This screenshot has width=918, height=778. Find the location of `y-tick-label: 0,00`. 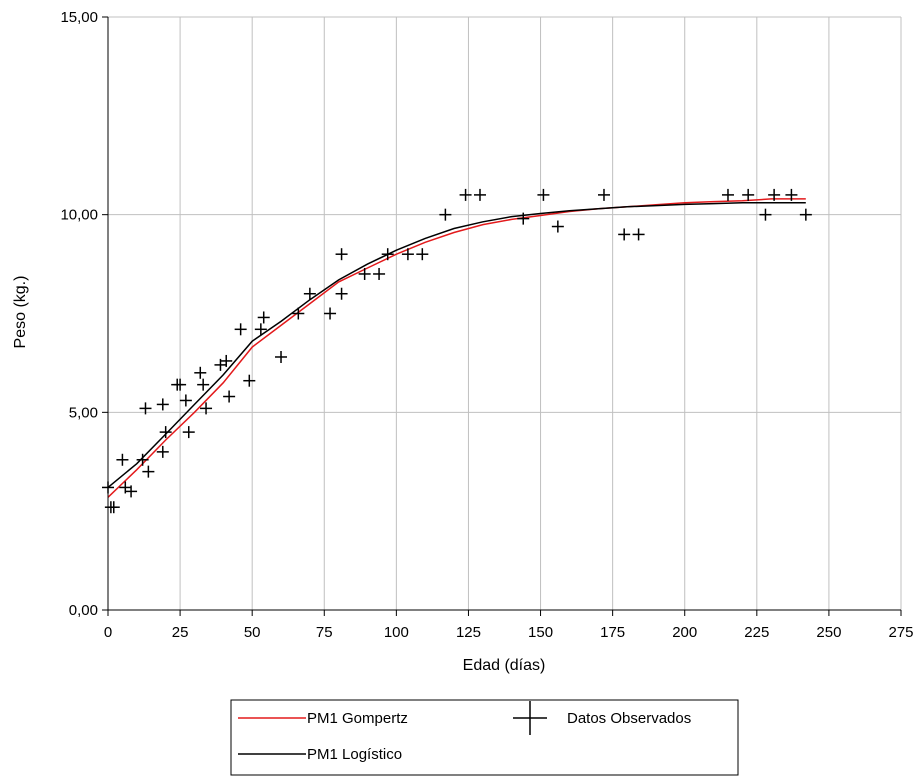

y-tick-label: 0,00 is located at coordinates (83, 610).